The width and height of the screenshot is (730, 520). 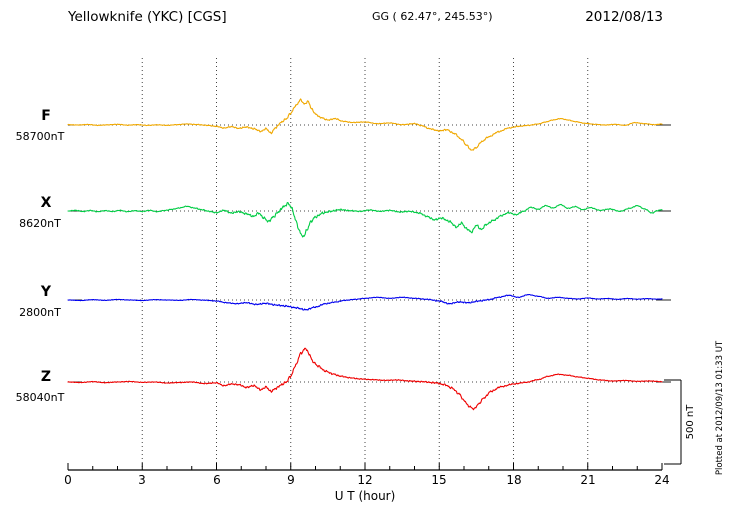 What do you see at coordinates (690, 422) in the screenshot?
I see `scale-bar-label: 500 nT` at bounding box center [690, 422].